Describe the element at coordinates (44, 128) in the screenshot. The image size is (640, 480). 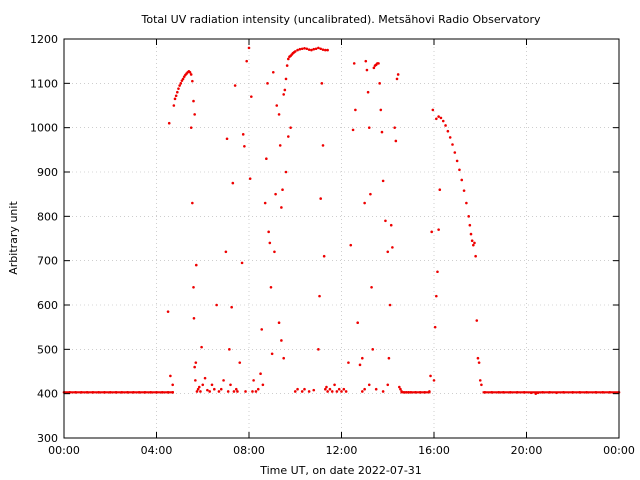
I see `y-tick-label: 1000` at that location.